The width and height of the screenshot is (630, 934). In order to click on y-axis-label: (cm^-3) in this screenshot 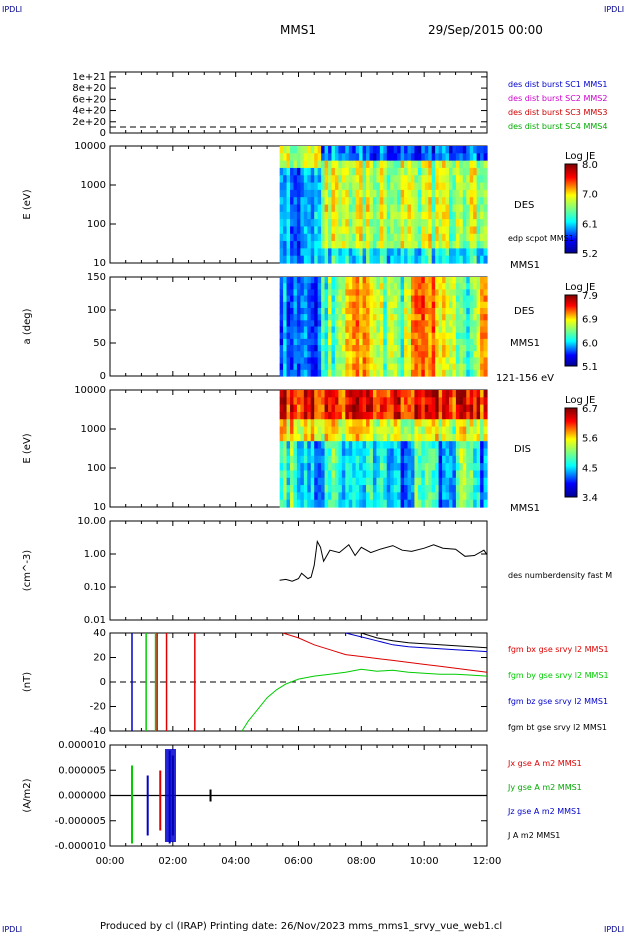, I will do `click(27, 570)`.